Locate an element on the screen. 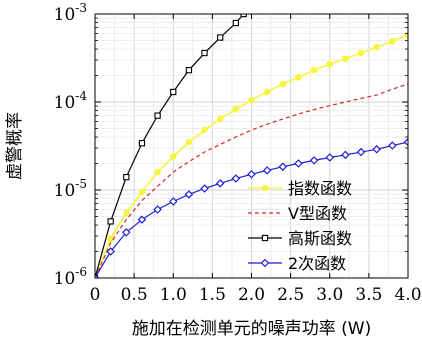 This screenshot has width=422, height=342. y-tick-label: 10⁻⁶ is located at coordinates (70, 277).